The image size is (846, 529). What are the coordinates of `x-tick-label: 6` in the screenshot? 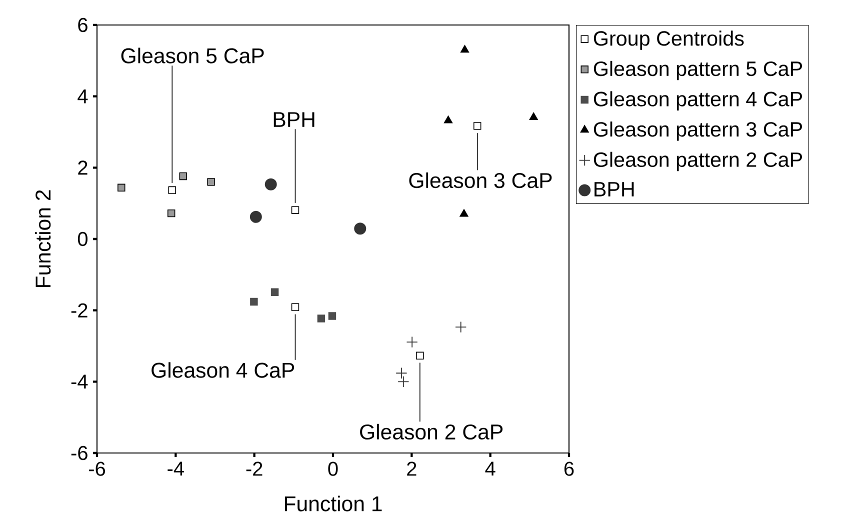 It's located at (569, 469).